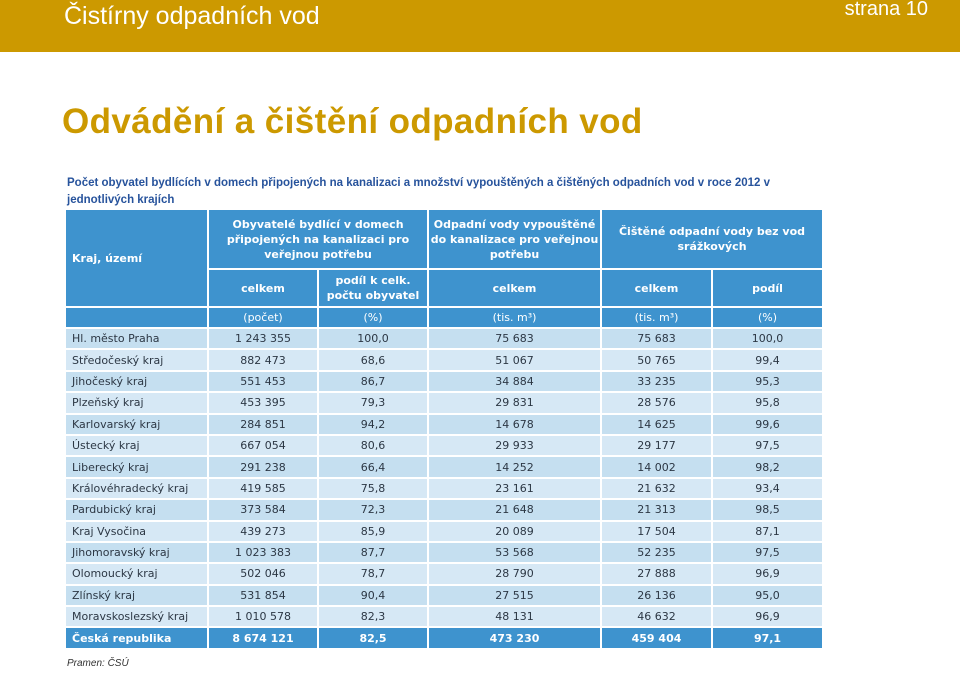  Describe the element at coordinates (263, 381) in the screenshot. I see `population: 551 453` at that location.